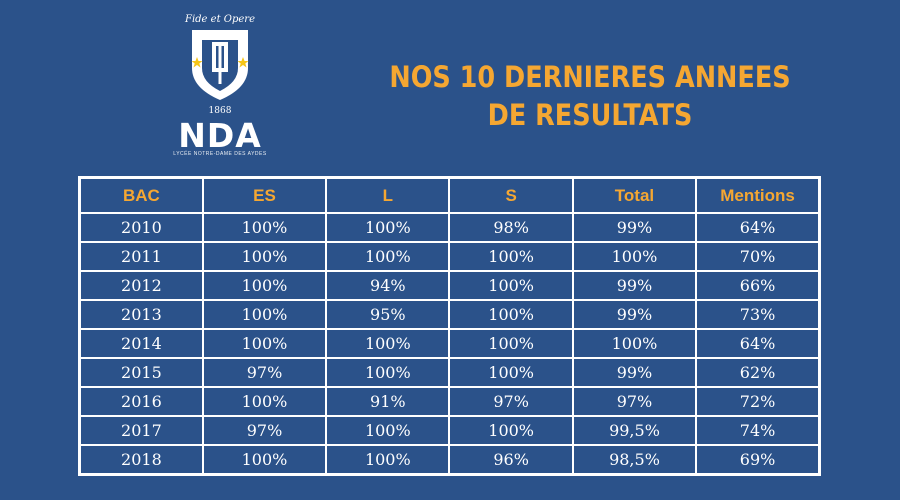  What do you see at coordinates (220, 19) in the screenshot?
I see `logo-motto: Fide et Opere` at bounding box center [220, 19].